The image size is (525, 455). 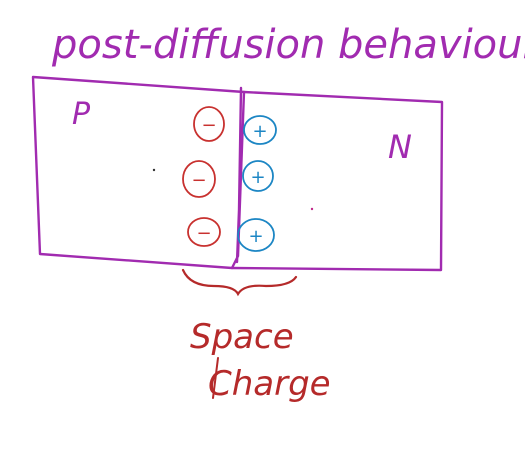 I want to click on space-charge-label-line2: Charge, so click(x=269, y=384).